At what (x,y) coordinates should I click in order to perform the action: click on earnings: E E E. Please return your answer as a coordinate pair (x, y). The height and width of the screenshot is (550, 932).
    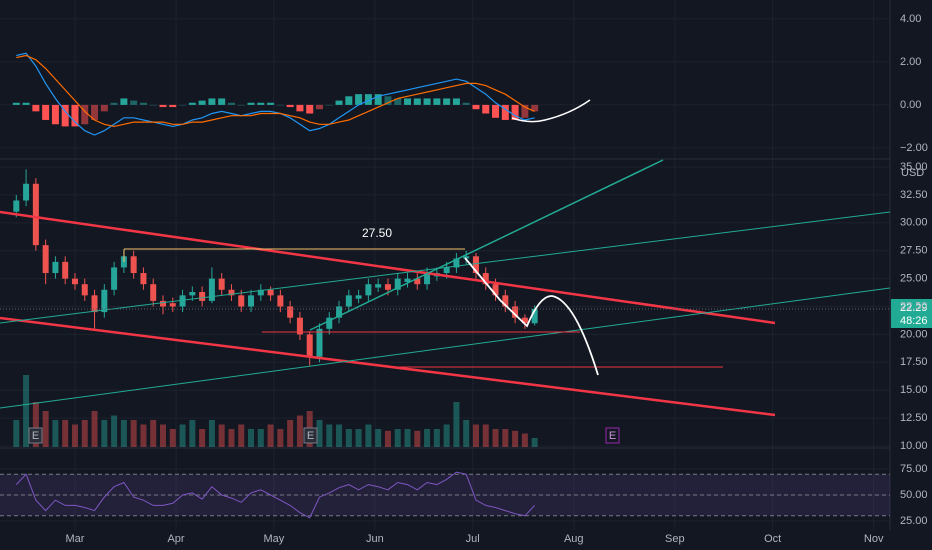
    Looking at the image, I should click on (324, 435).